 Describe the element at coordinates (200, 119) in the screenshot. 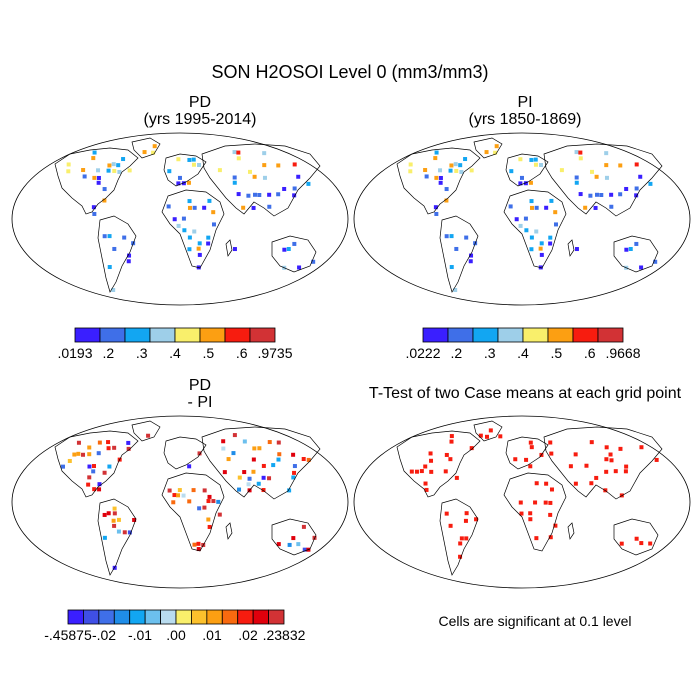

I see `panel-pd-title-line2: (yrs 1995-2014)` at that location.